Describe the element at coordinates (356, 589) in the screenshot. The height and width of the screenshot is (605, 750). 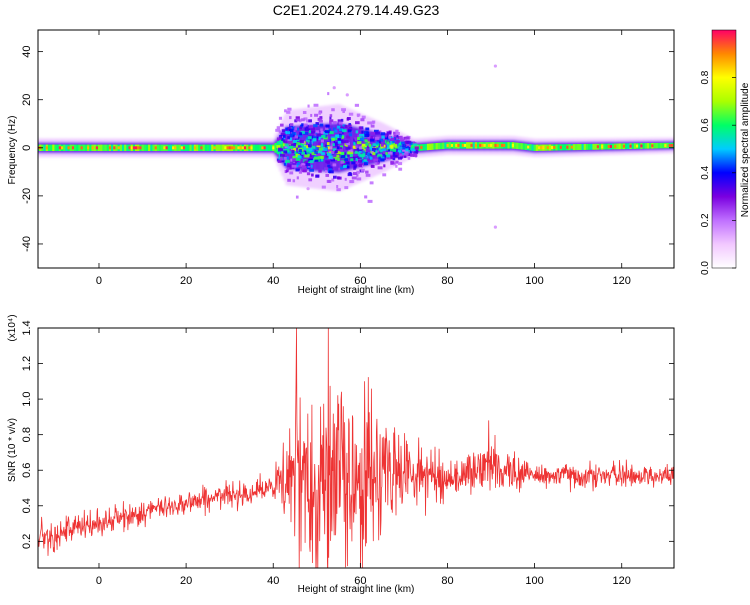
I see `snr-x-label: Height of straight line (km)` at that location.